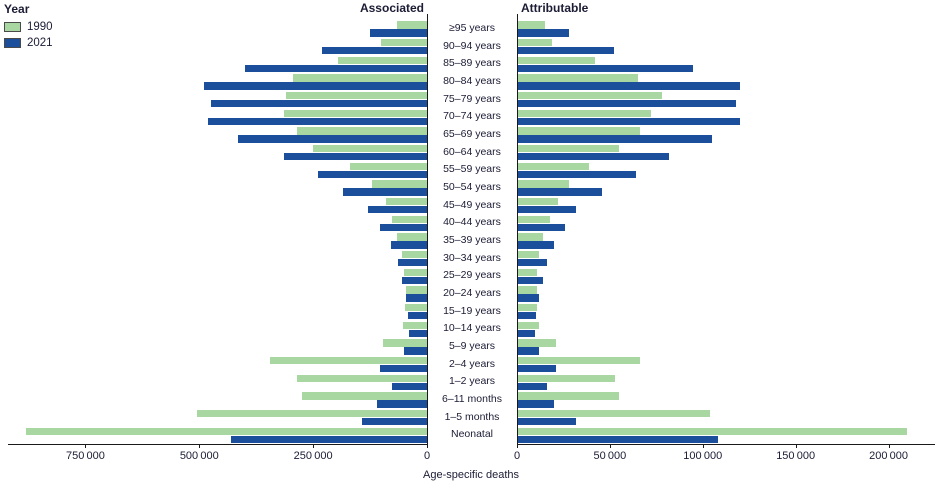  I want to click on x-tick-label: 150 000, so click(796, 456).